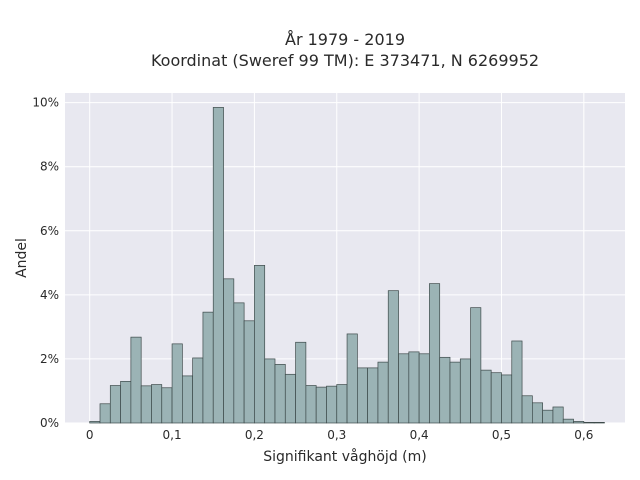 The image size is (640, 480). What do you see at coordinates (49, 359) in the screenshot?
I see `y-tick-label: 2%` at bounding box center [49, 359].